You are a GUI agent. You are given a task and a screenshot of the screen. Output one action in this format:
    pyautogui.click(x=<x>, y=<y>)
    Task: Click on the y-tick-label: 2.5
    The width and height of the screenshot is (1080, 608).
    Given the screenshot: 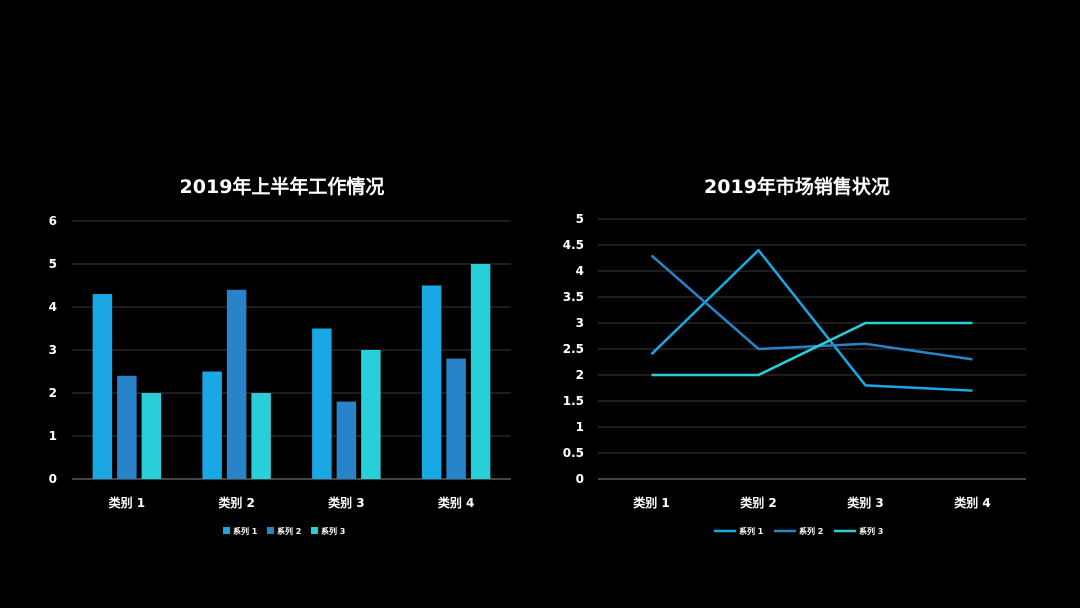 What is the action you would take?
    pyautogui.click(x=573, y=349)
    